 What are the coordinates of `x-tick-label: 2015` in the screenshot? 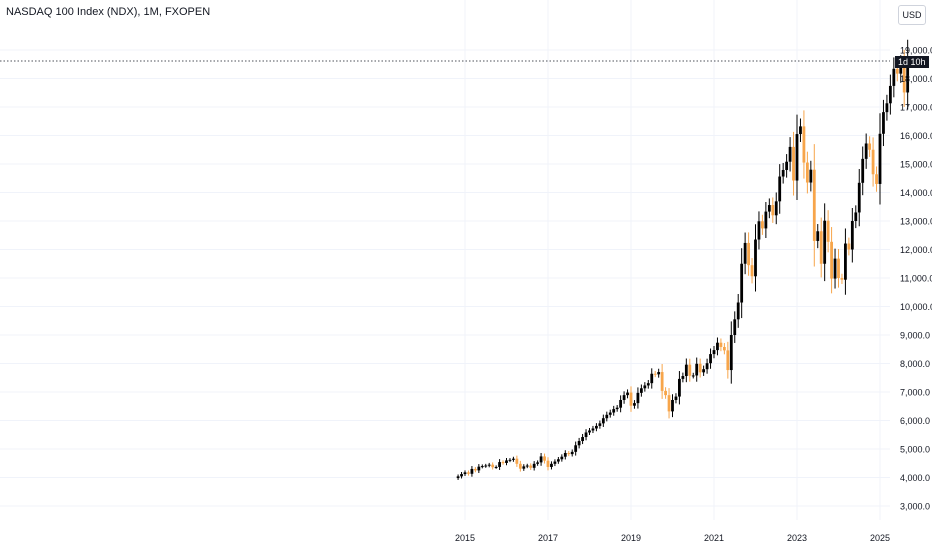 It's located at (465, 538).